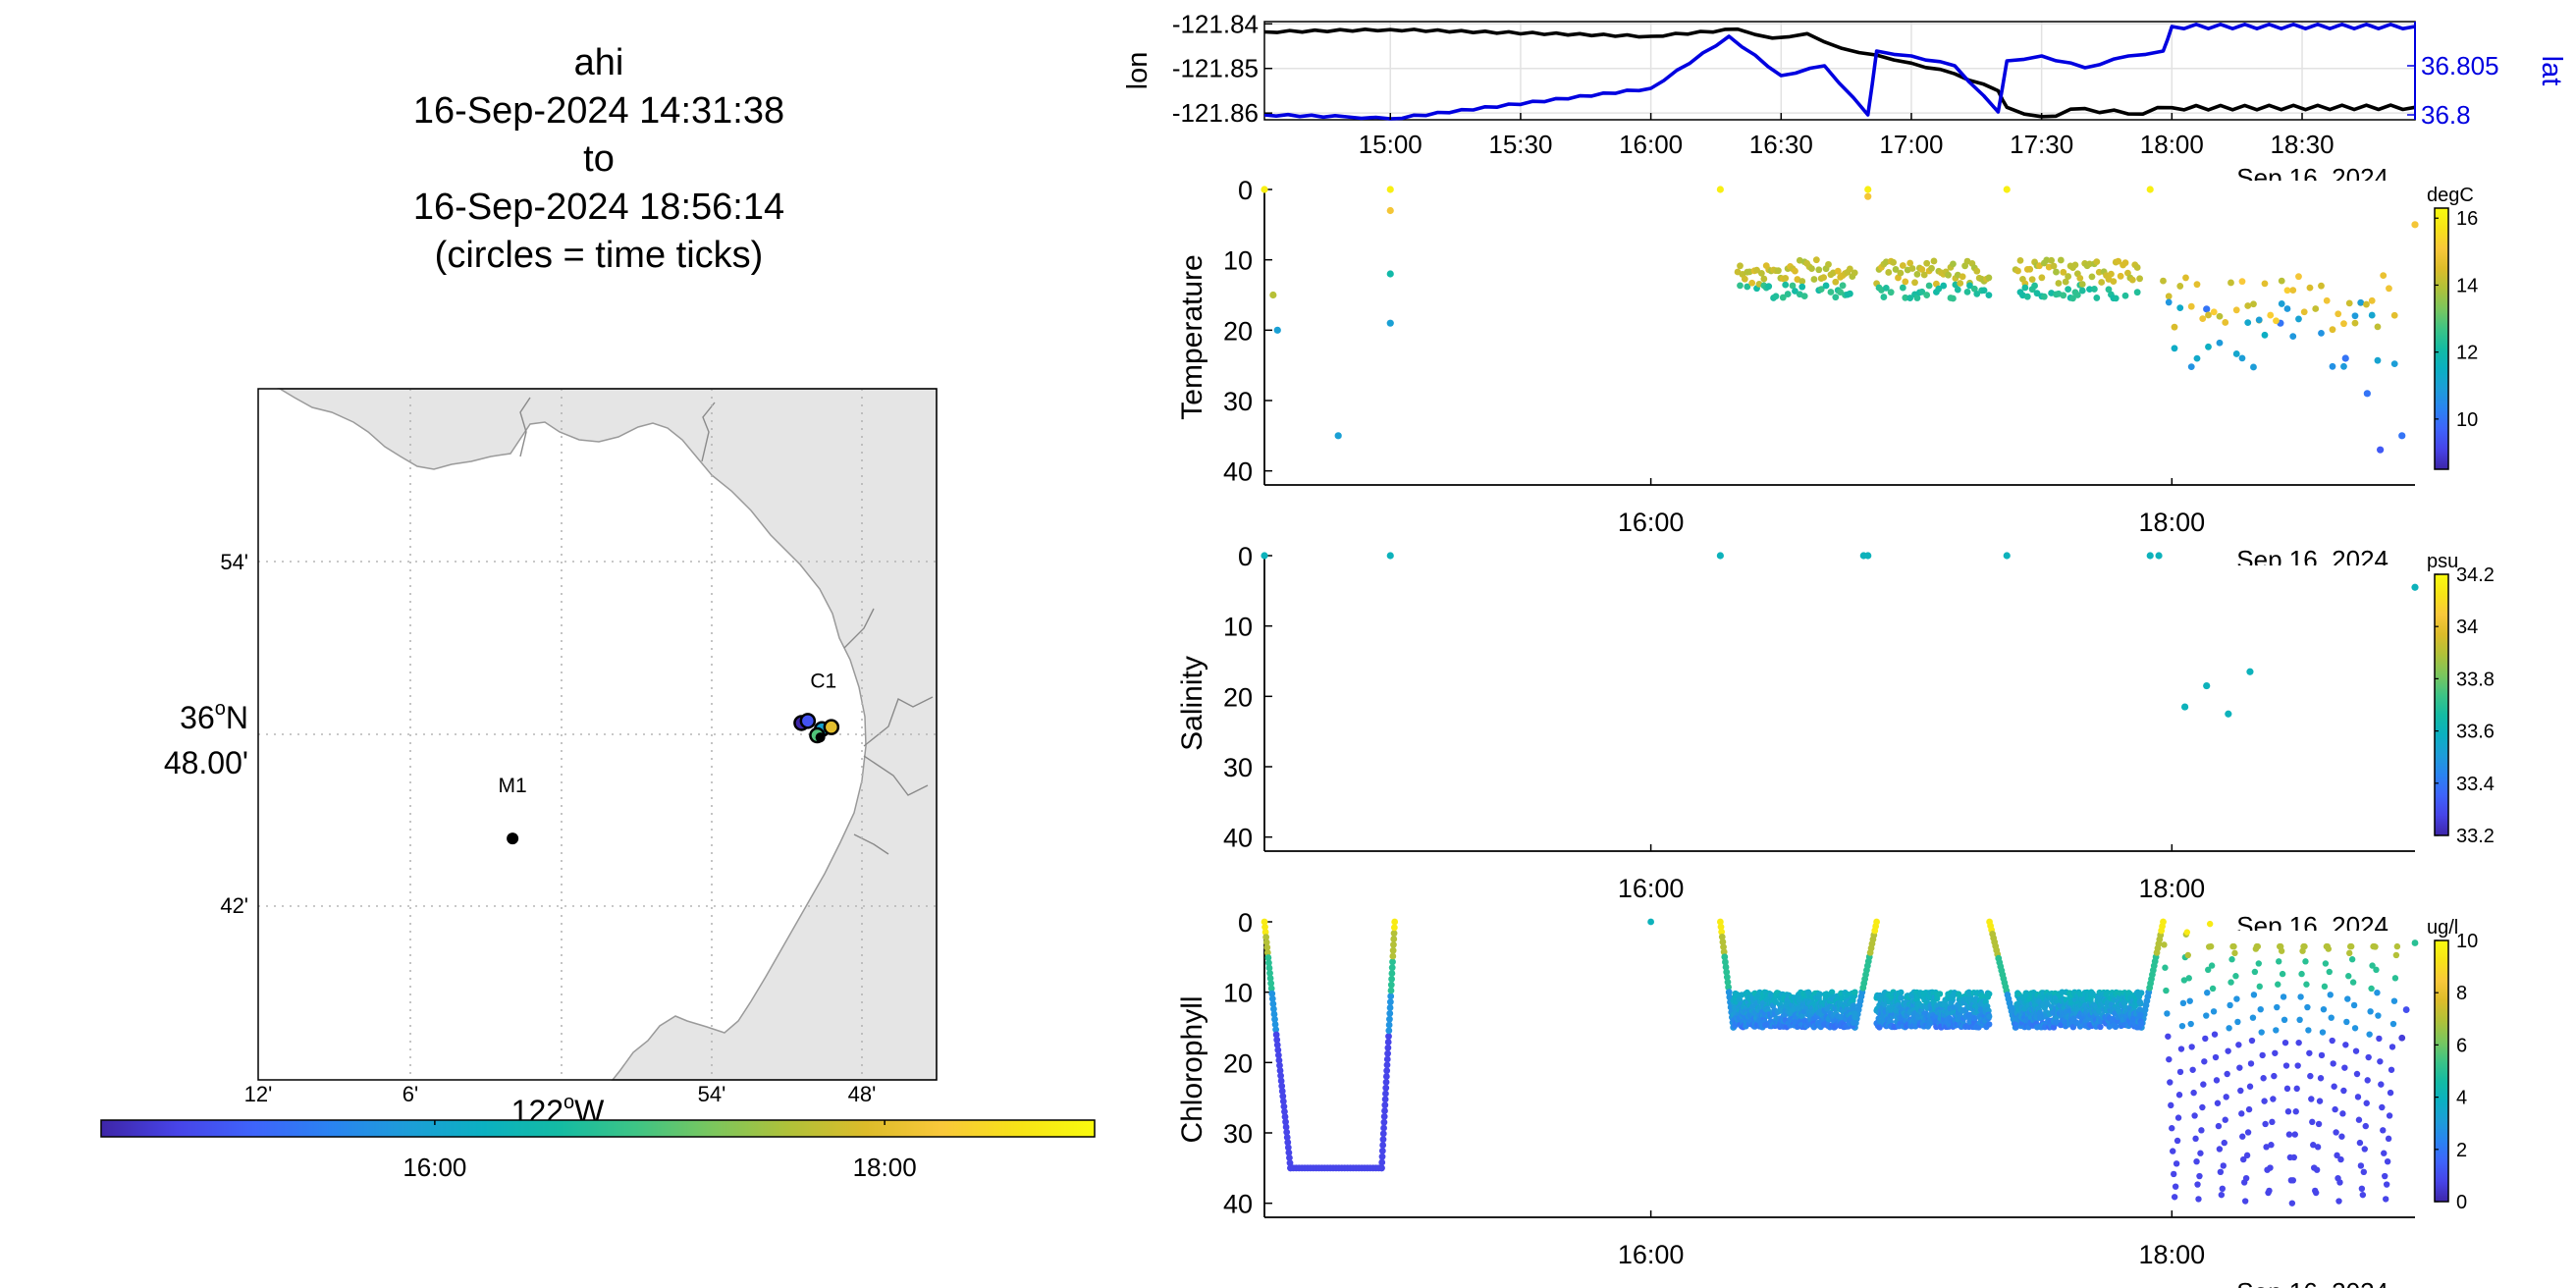 This screenshot has height=1288, width=2576. What do you see at coordinates (1264, 556) in the screenshot?
I see `salinity-point` at bounding box center [1264, 556].